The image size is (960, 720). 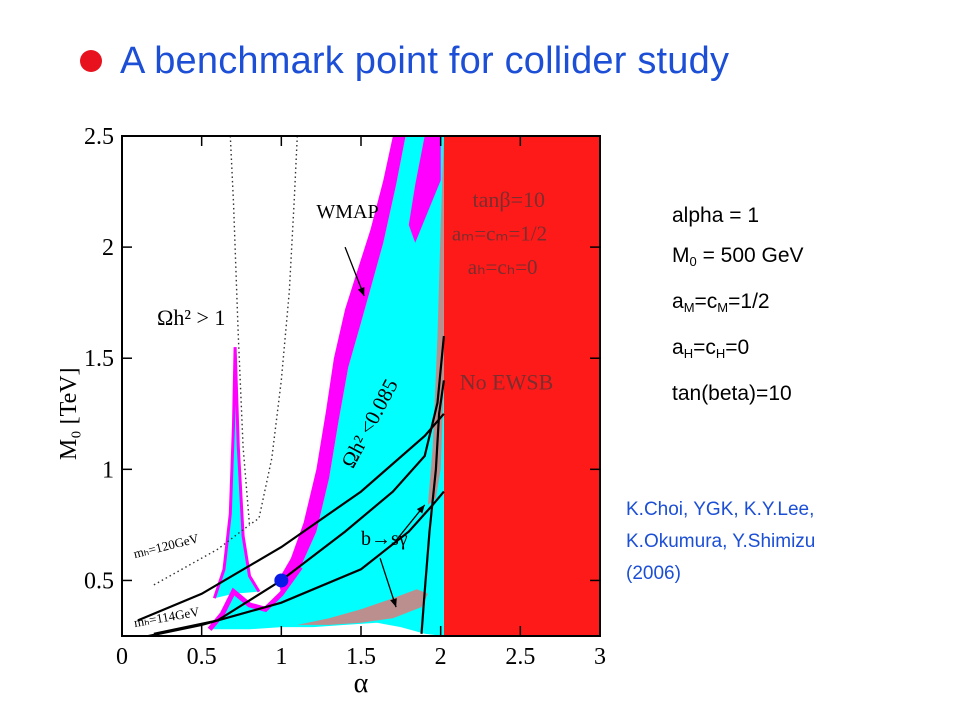 I want to click on x-tick-label: 2.5, so click(x=520, y=657).